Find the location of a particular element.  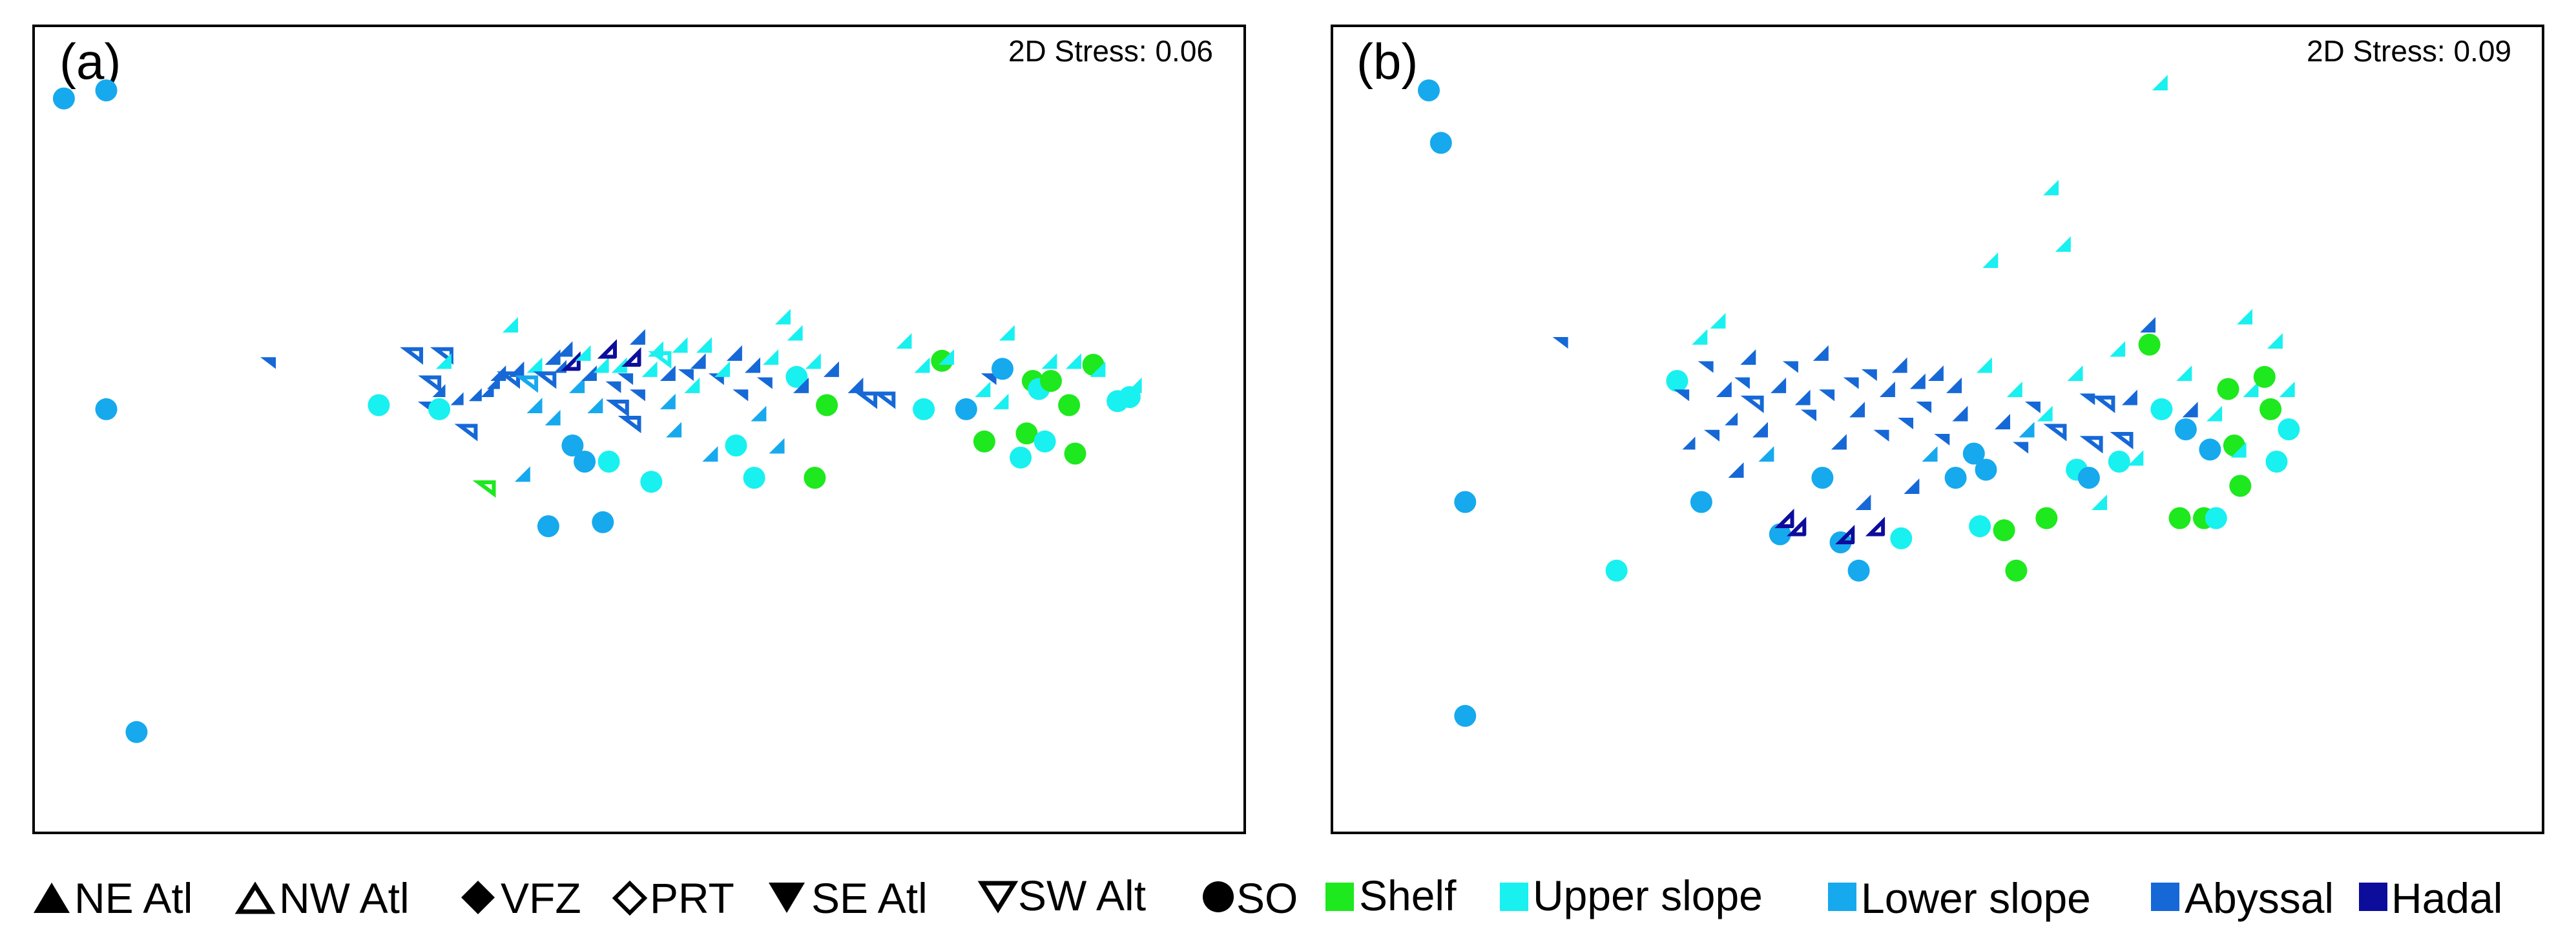

legend-item-shelf: Shelf is located at coordinates (1391, 896).